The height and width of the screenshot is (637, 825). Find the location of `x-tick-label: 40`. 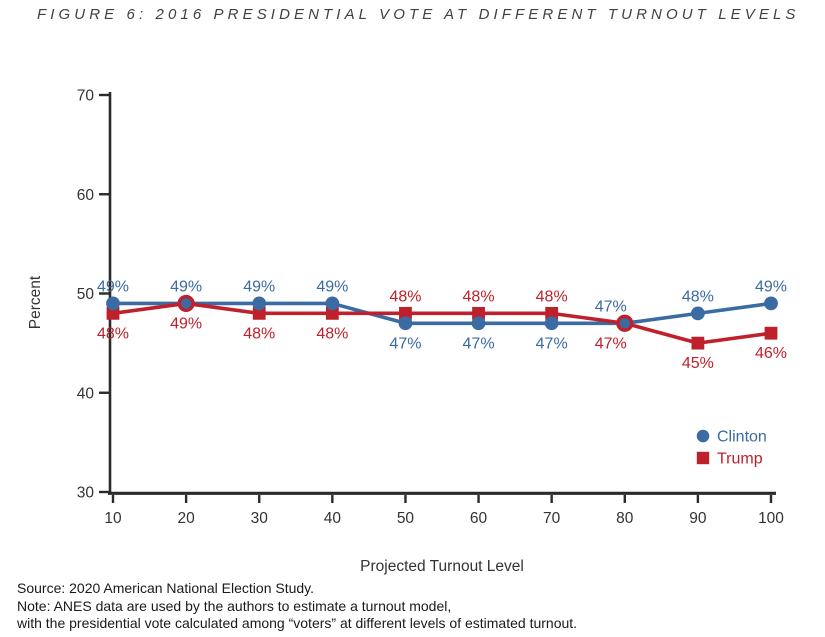

x-tick-label: 40 is located at coordinates (333, 518).